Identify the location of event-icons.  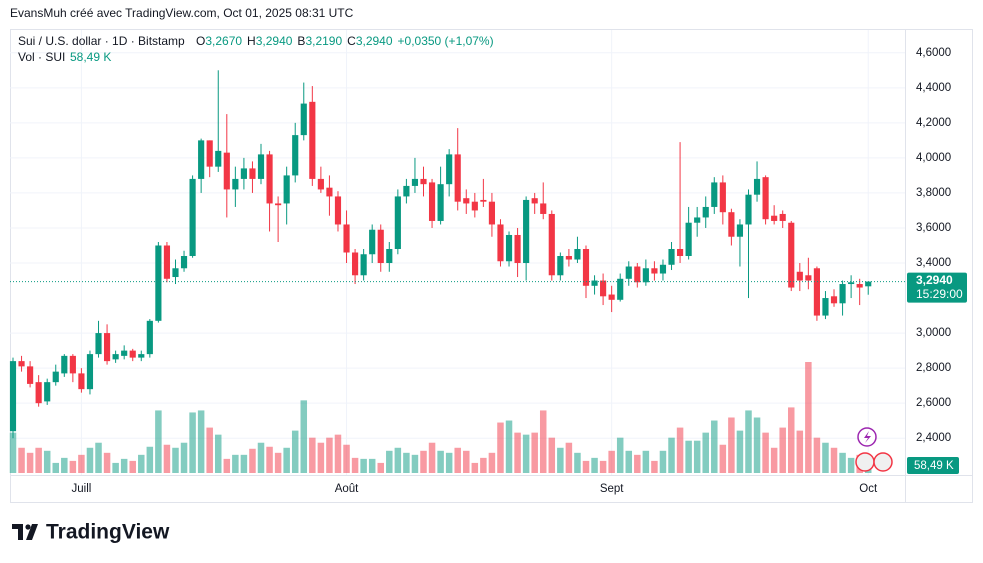
(874, 449).